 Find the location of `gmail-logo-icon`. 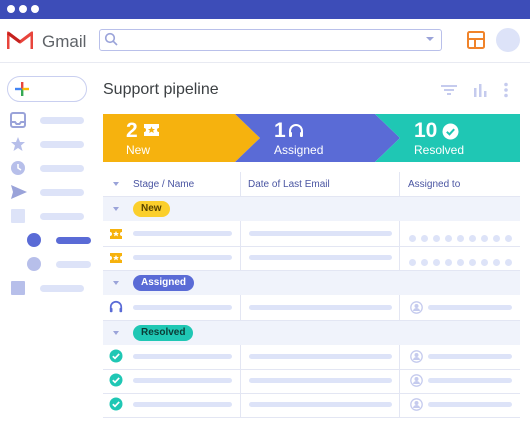

gmail-logo-icon is located at coordinates (20, 42).